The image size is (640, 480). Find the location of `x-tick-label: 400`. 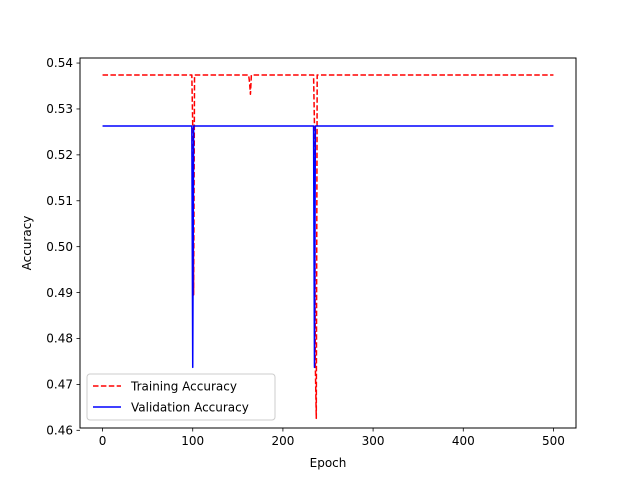

x-tick-label: 400 is located at coordinates (463, 441).